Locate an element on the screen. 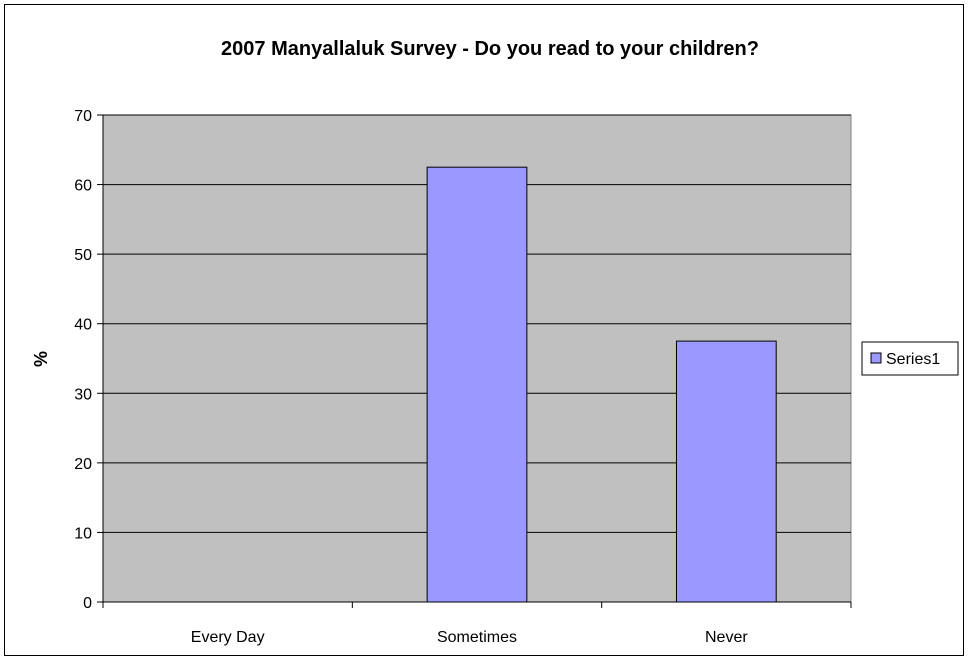 The width and height of the screenshot is (970, 666). legend: Series1 is located at coordinates (910, 358).